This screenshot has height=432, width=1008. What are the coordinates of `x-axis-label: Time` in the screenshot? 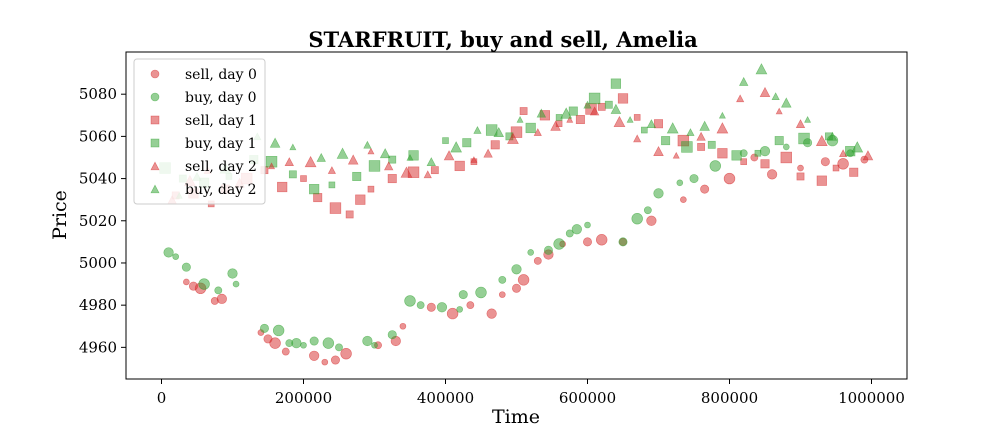 It's located at (516, 417).